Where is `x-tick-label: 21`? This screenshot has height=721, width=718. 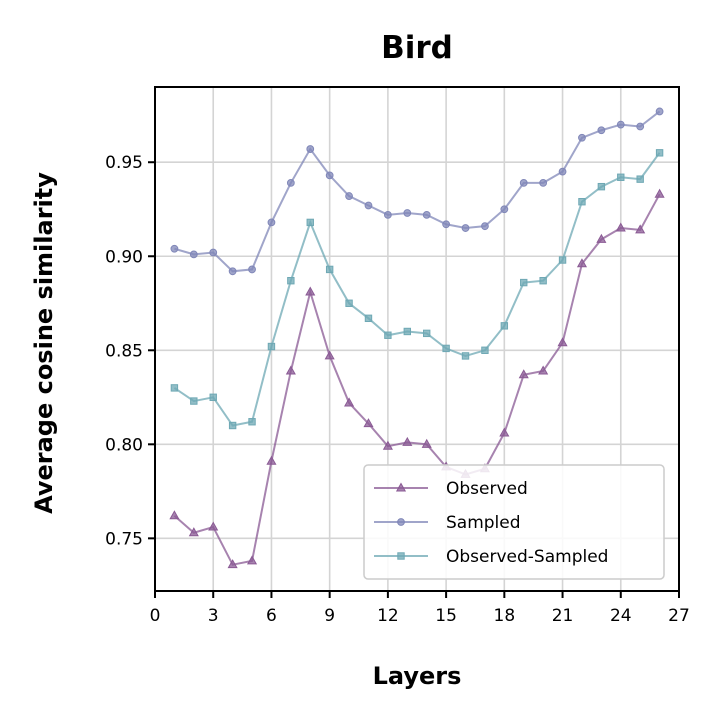
x-tick-label: 21 is located at coordinates (563, 616).